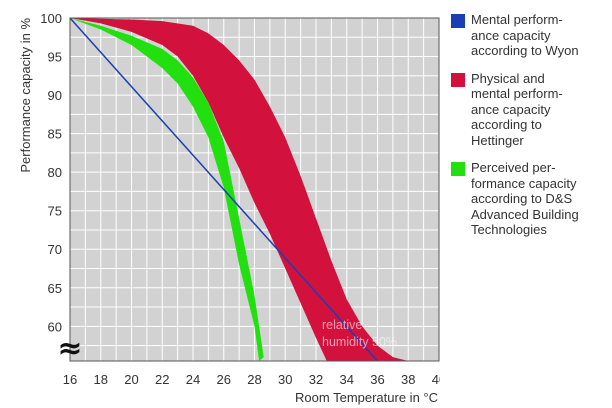 The width and height of the screenshot is (612, 408). I want to click on axis-break-symbol: ≈, so click(69, 348).